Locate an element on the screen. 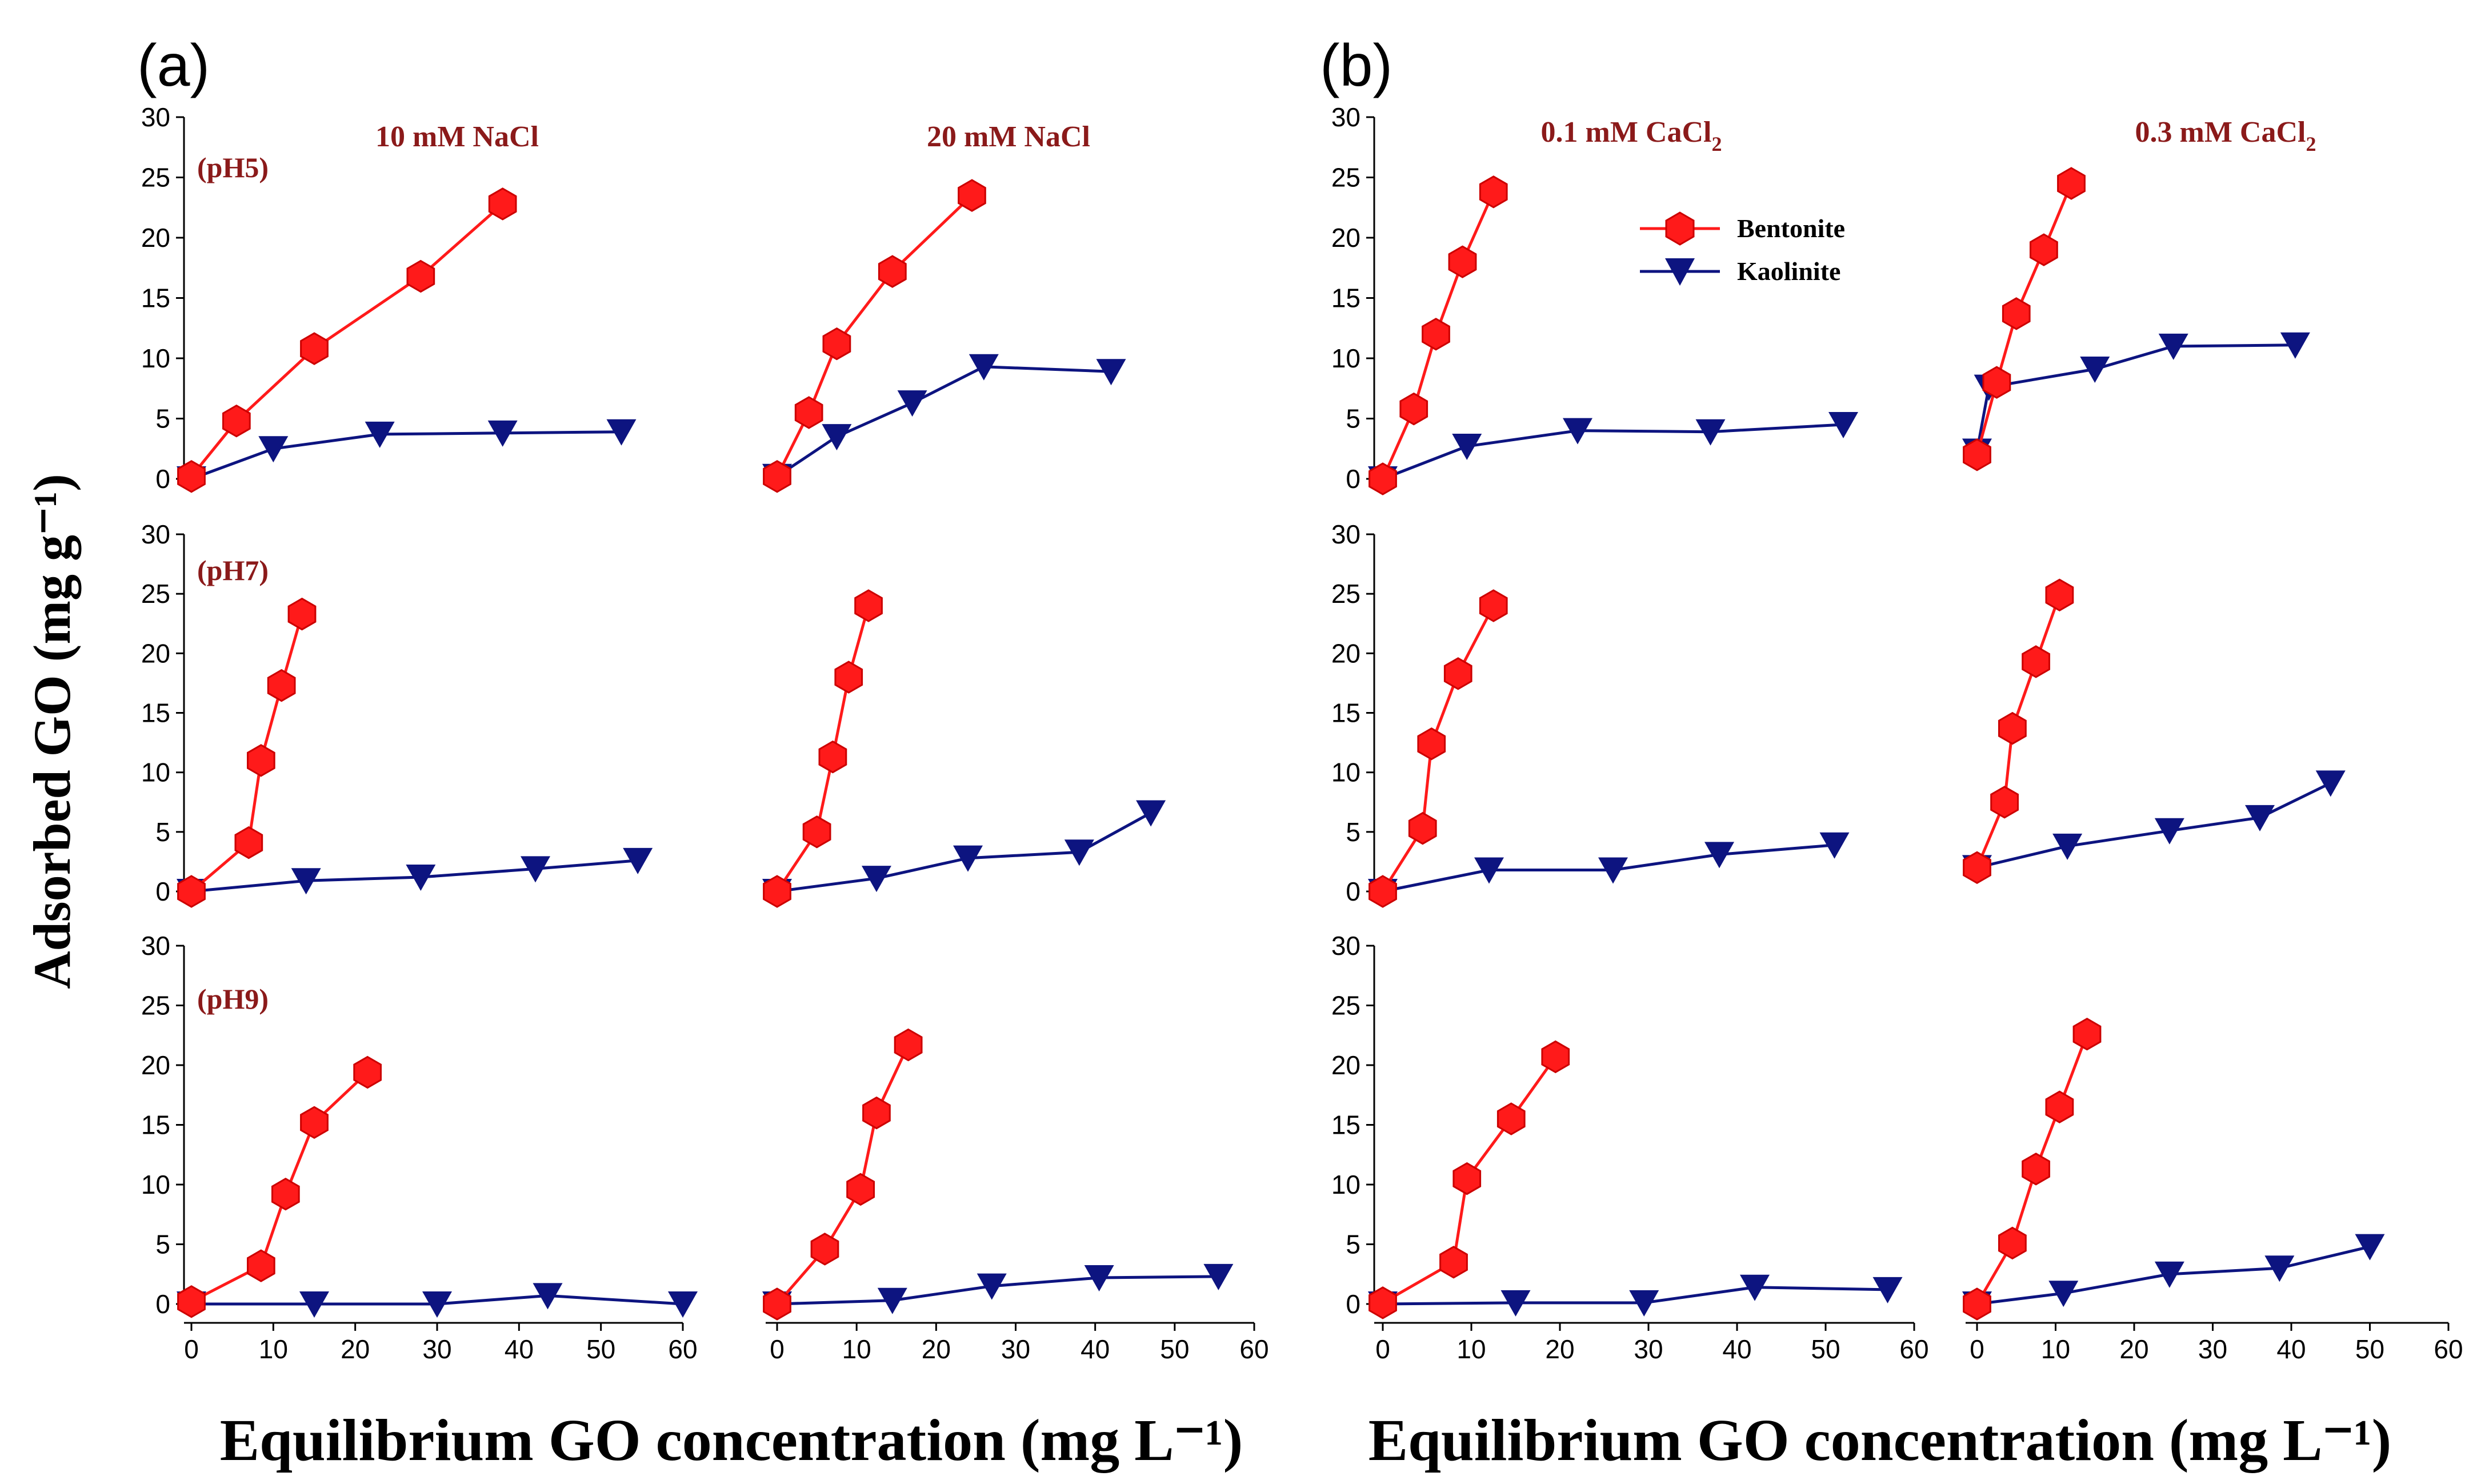 This screenshot has height=1484, width=2481. column-title-text: 0.1 mM CaCl is located at coordinates (1626, 132).